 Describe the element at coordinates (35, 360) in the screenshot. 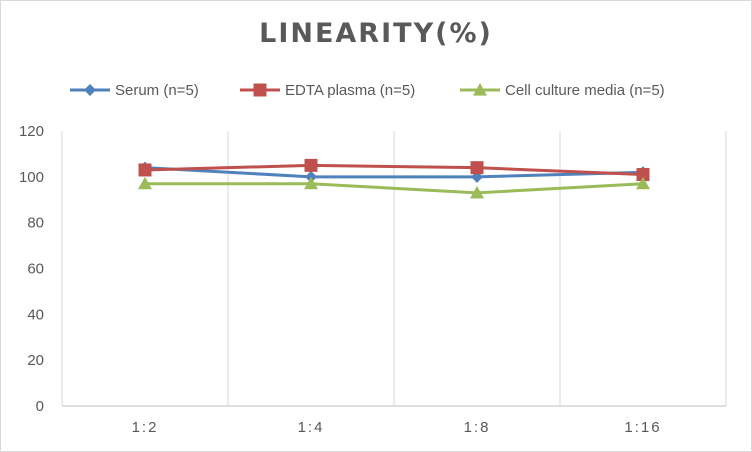

I see `y-tick-label: 20` at that location.